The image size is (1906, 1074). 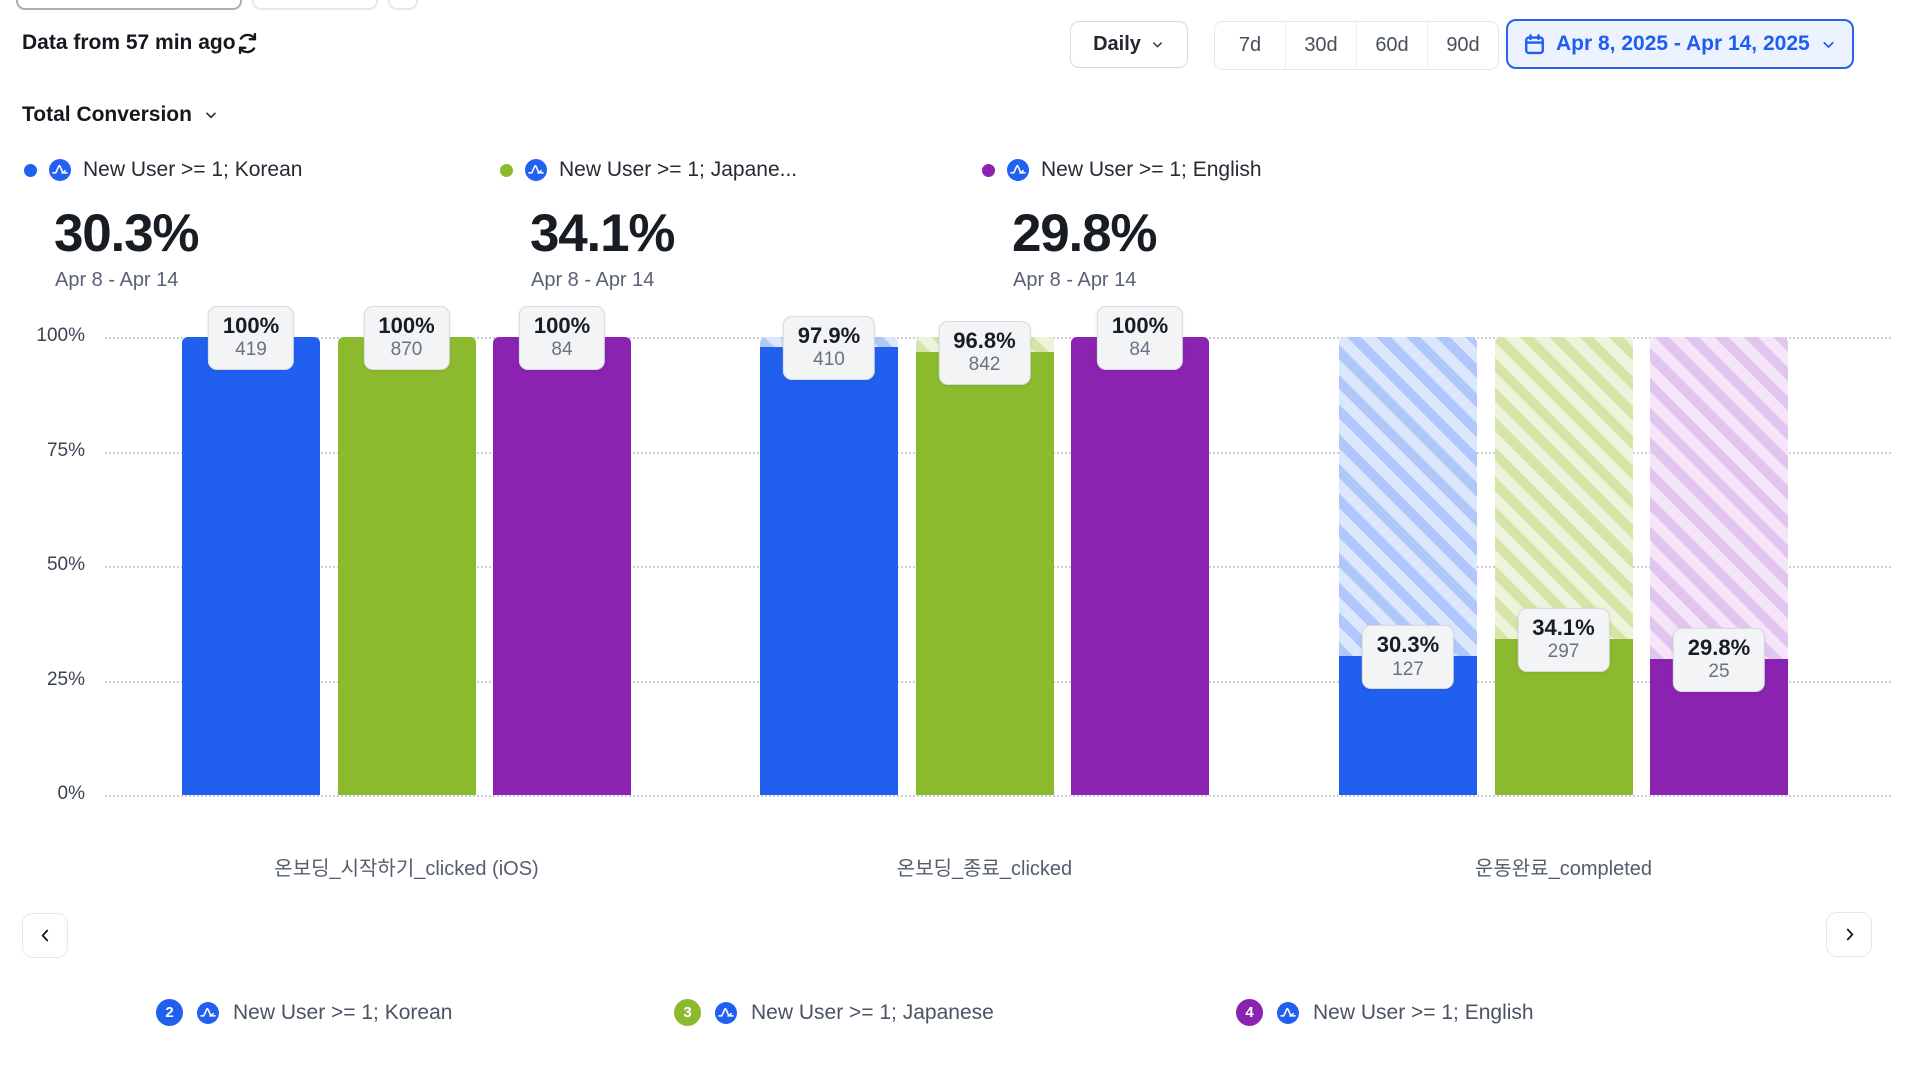 I want to click on x-axis-category-label: 온보딩_종료_clicked, so click(x=984, y=869).